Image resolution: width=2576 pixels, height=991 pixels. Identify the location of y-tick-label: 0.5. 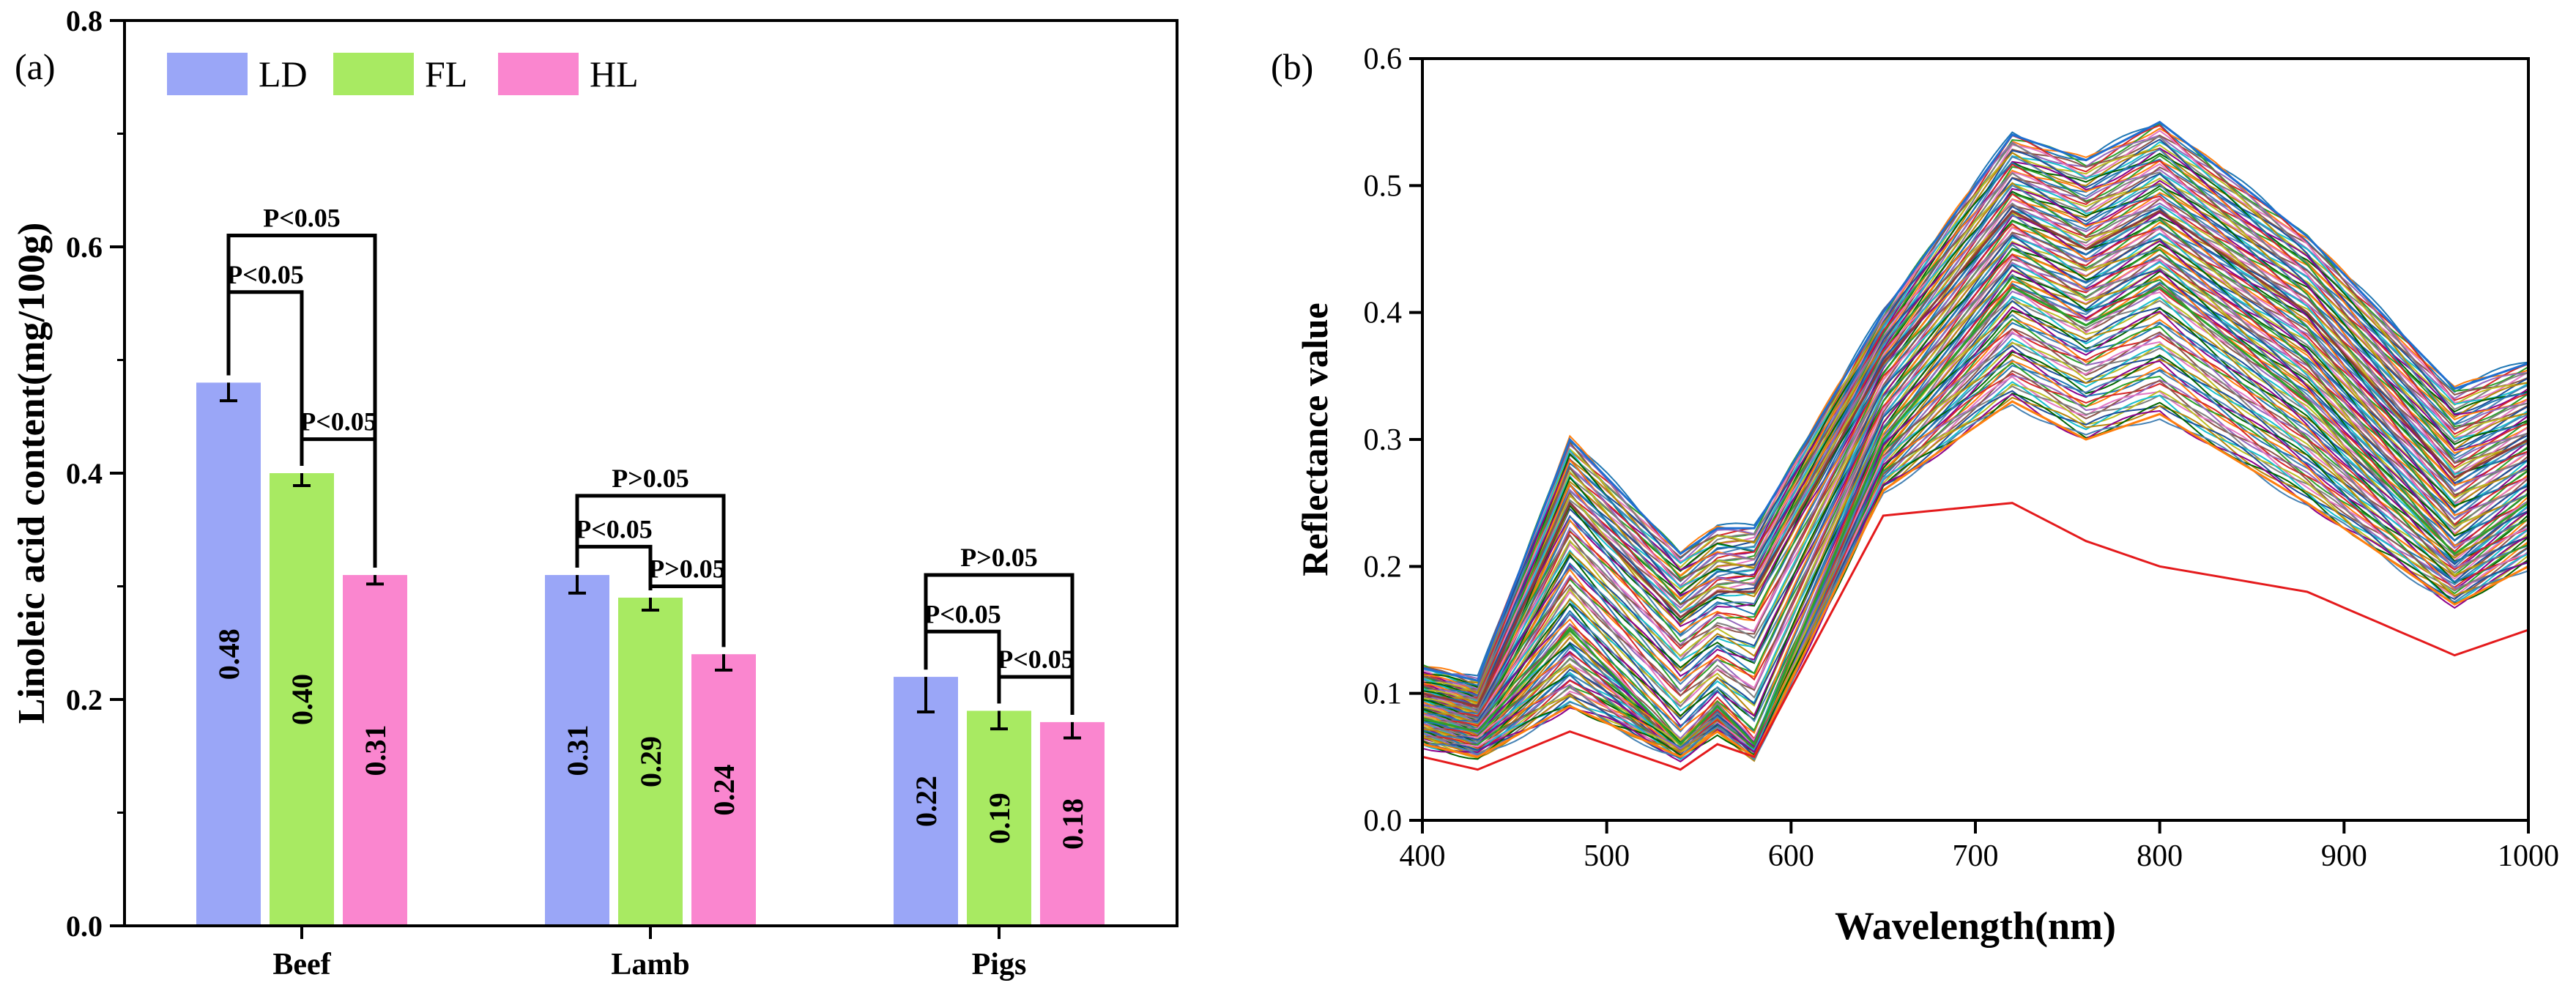
(1383, 186).